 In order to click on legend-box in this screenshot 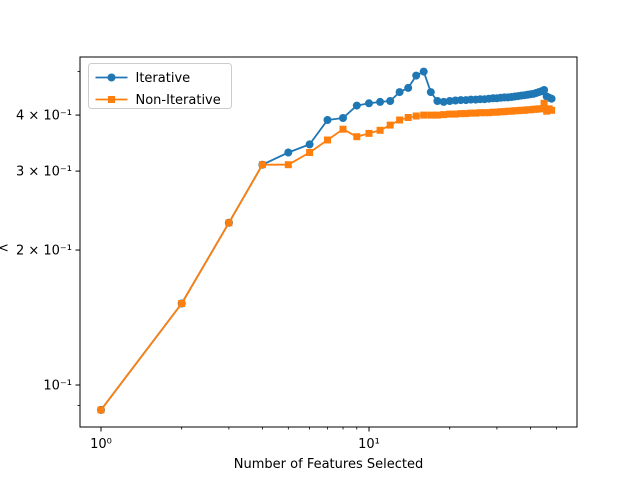, I will do `click(160, 86)`.